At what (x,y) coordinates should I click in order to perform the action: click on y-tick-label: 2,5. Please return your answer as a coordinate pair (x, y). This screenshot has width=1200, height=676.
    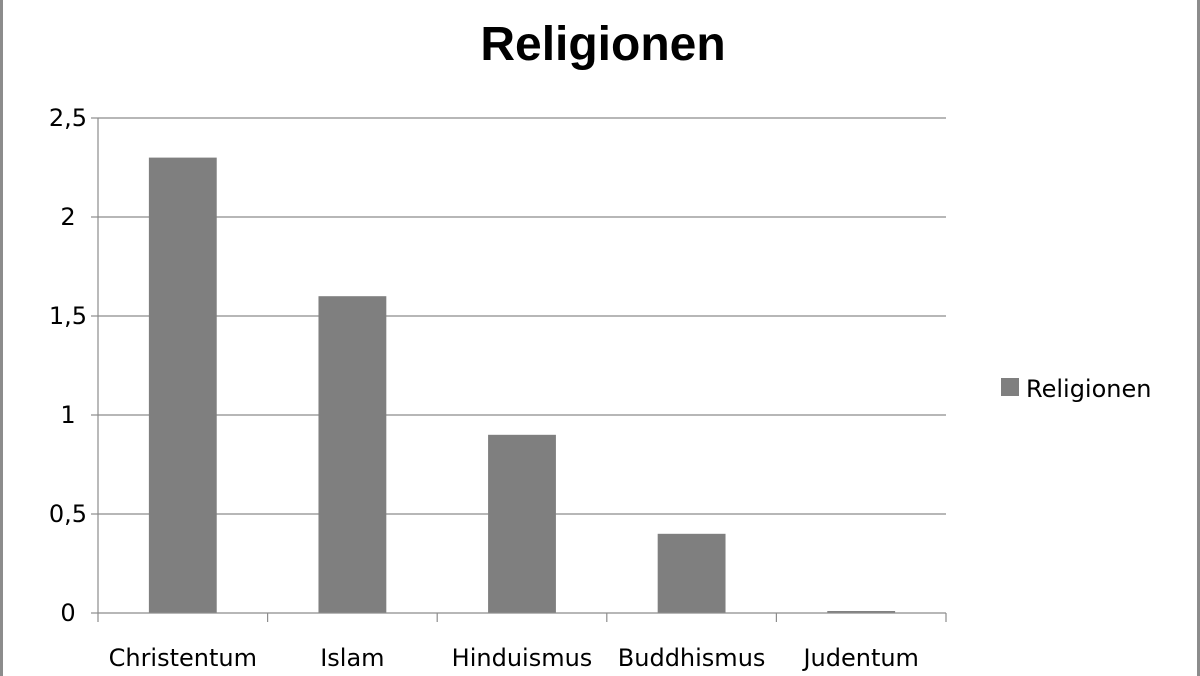
    Looking at the image, I should click on (68, 118).